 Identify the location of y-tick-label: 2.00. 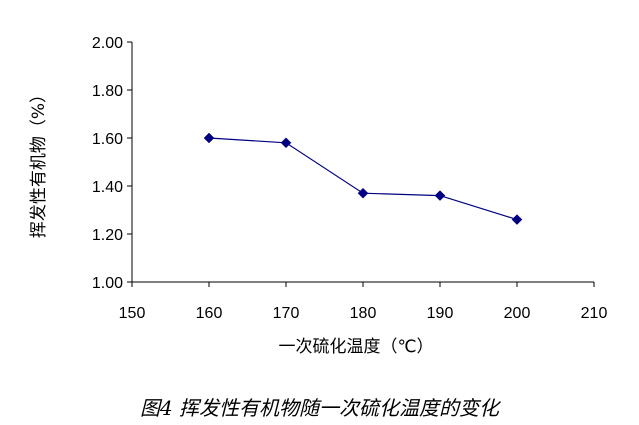
(107, 43).